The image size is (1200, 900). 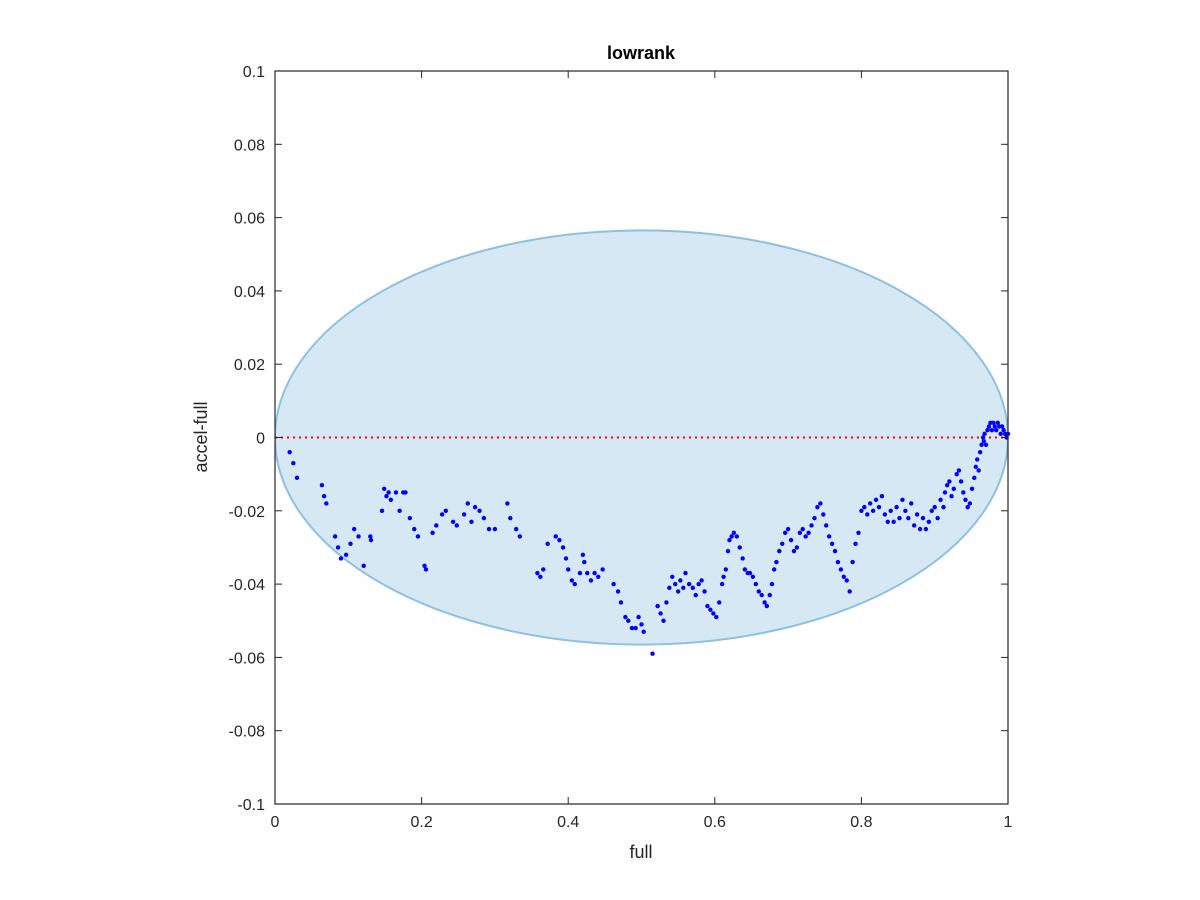 What do you see at coordinates (249, 145) in the screenshot?
I see `y-tick-label: 0.08` at bounding box center [249, 145].